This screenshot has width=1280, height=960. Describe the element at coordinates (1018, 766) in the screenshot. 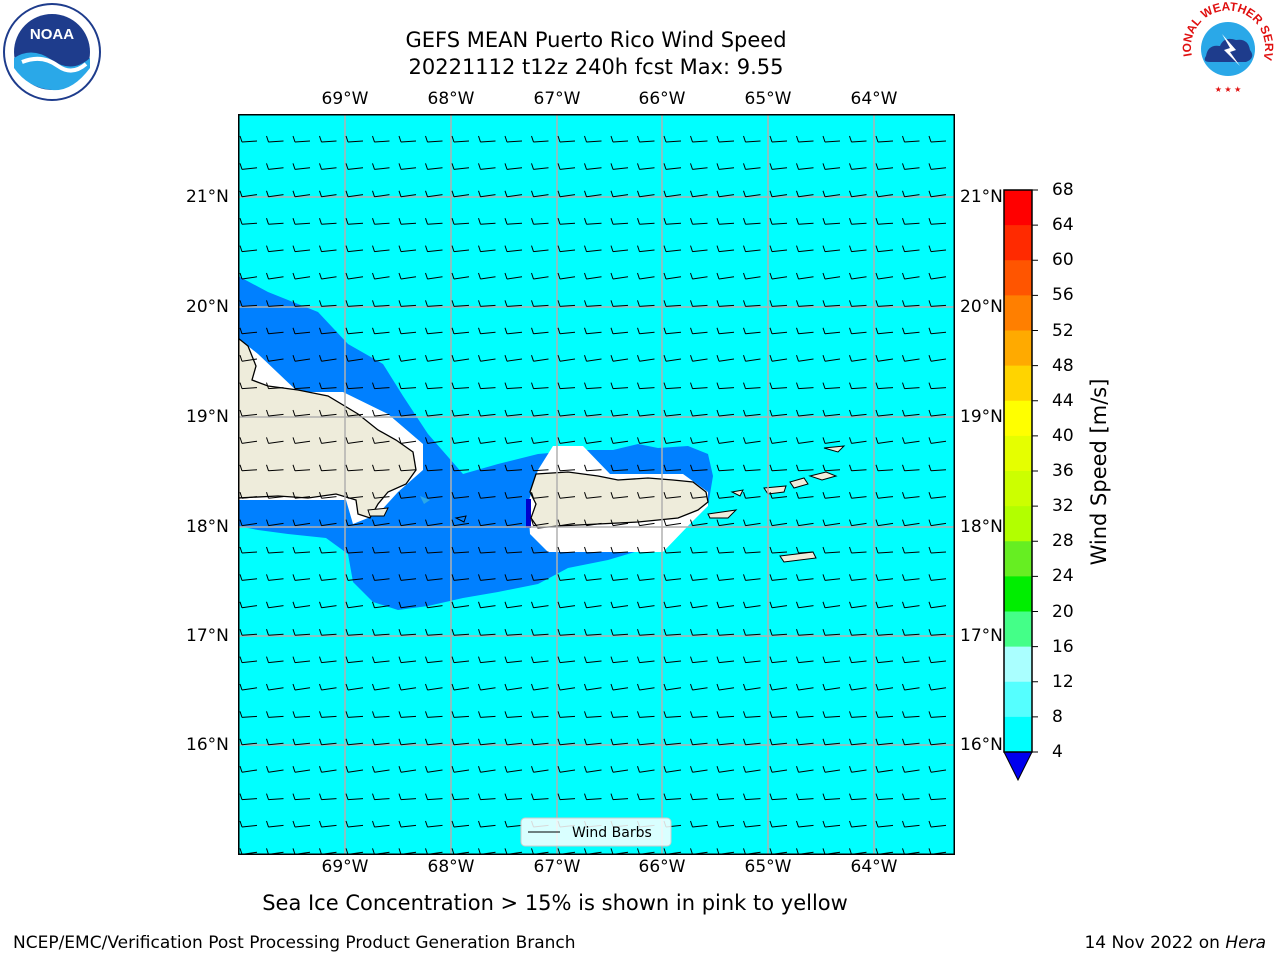

I see `colorbar-extend-triangle` at that location.